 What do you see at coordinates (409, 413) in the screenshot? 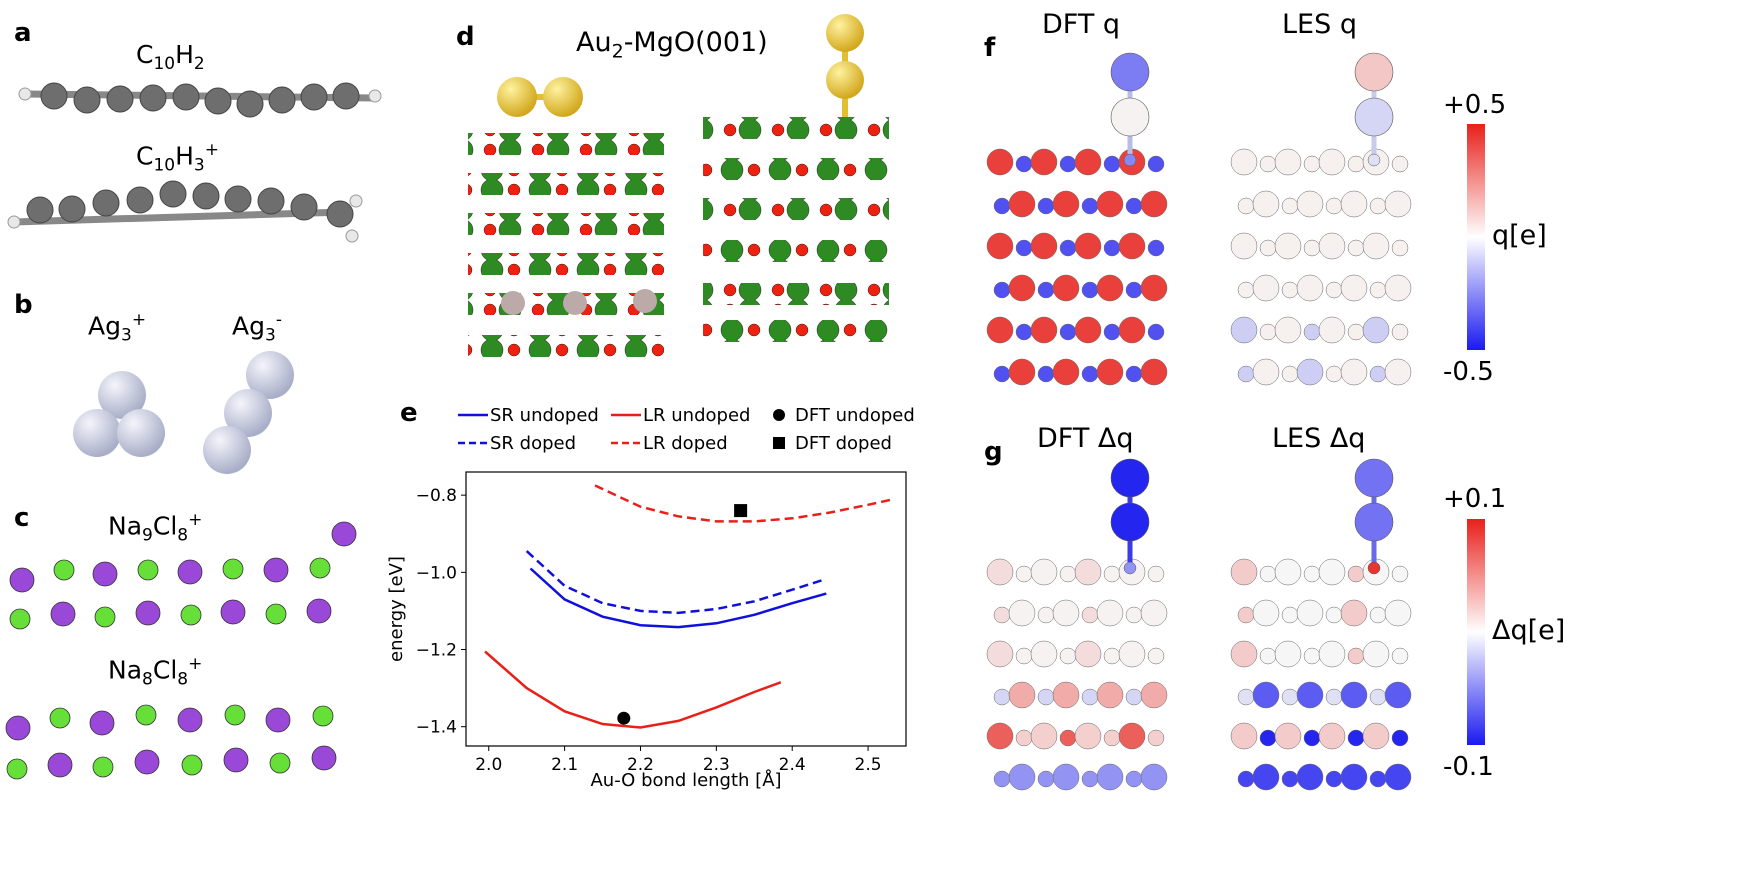
I see `panel-letter-e: e` at bounding box center [409, 413].